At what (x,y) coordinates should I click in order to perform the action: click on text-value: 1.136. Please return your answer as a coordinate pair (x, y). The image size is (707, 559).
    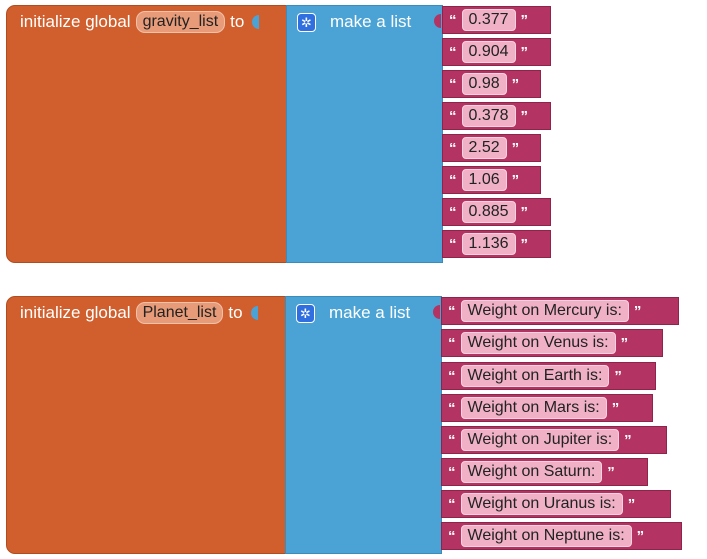
    Looking at the image, I should click on (488, 244).